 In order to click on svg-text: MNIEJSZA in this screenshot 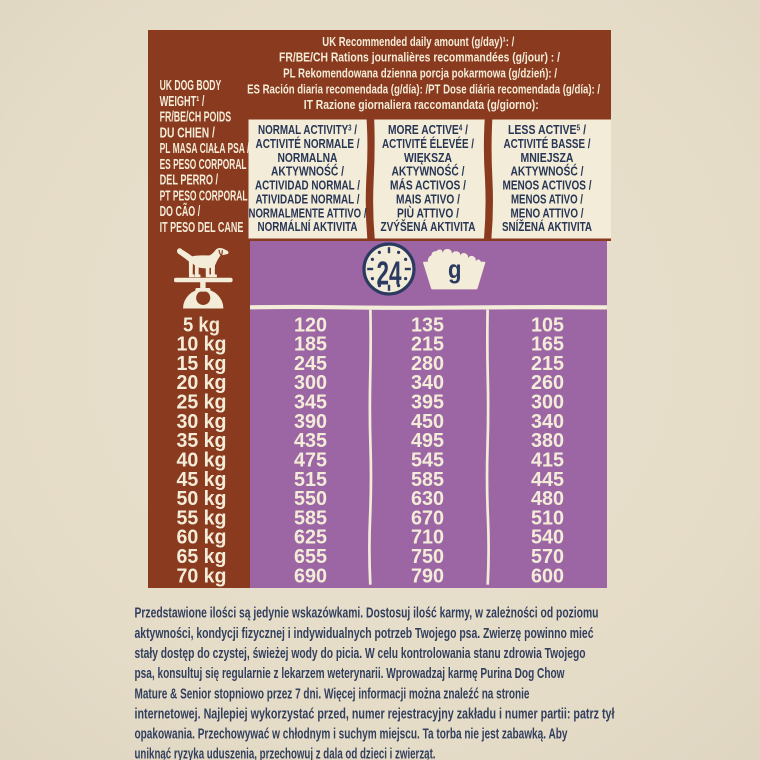, I will do `click(547, 158)`.